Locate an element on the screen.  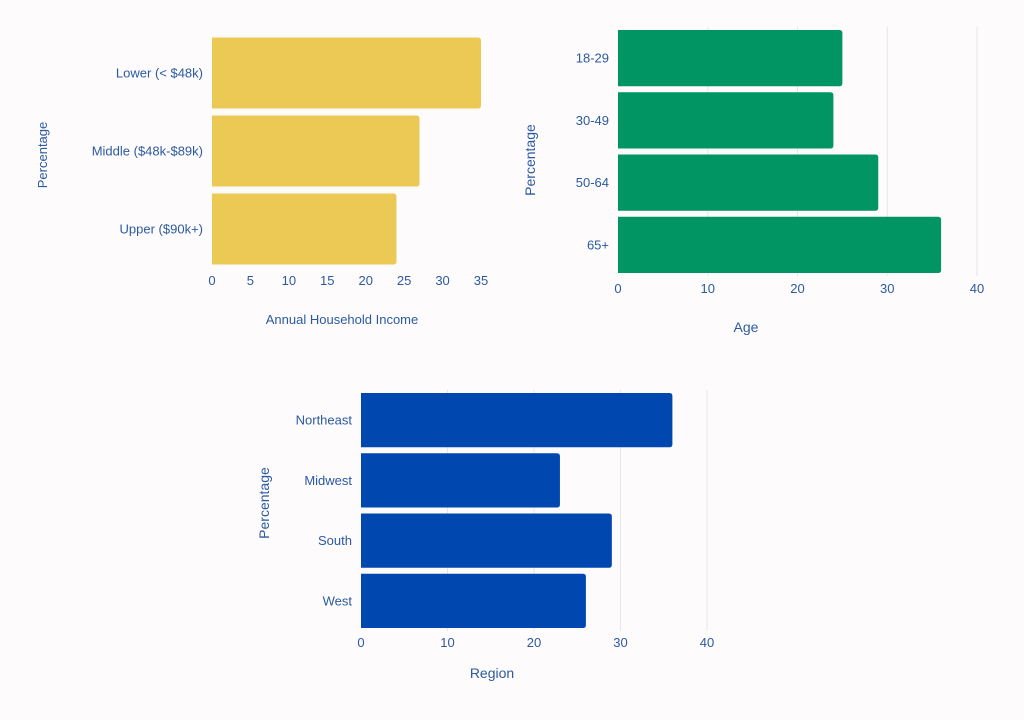
x-tick-label: 25 is located at coordinates (404, 280).